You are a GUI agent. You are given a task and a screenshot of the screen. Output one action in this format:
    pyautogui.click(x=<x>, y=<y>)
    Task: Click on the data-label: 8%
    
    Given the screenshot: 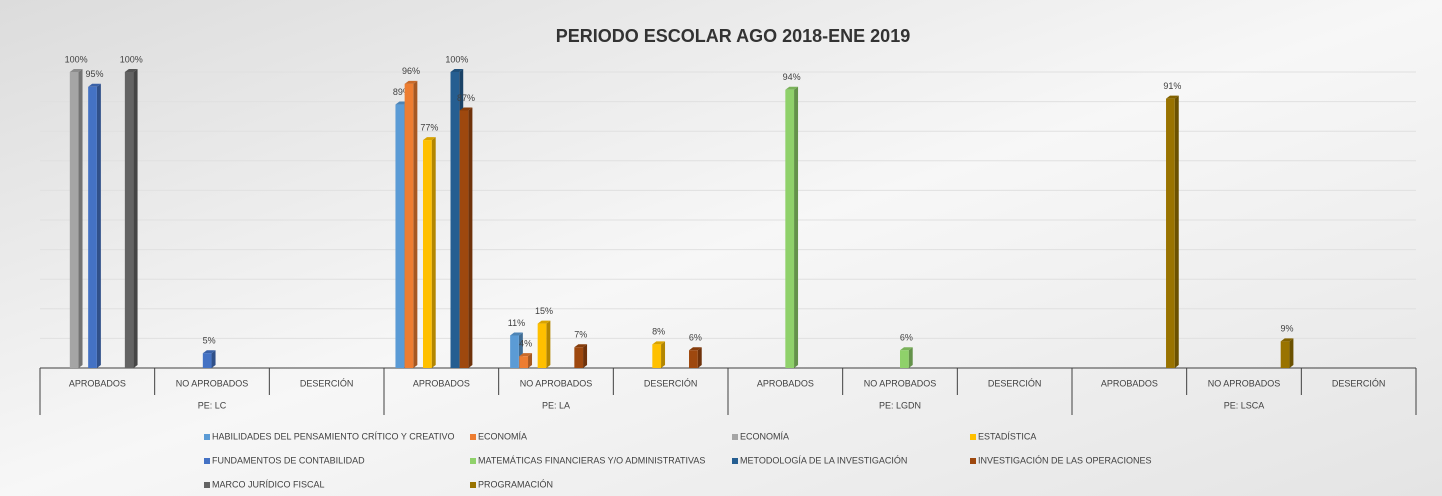 What is the action you would take?
    pyautogui.click(x=658, y=332)
    